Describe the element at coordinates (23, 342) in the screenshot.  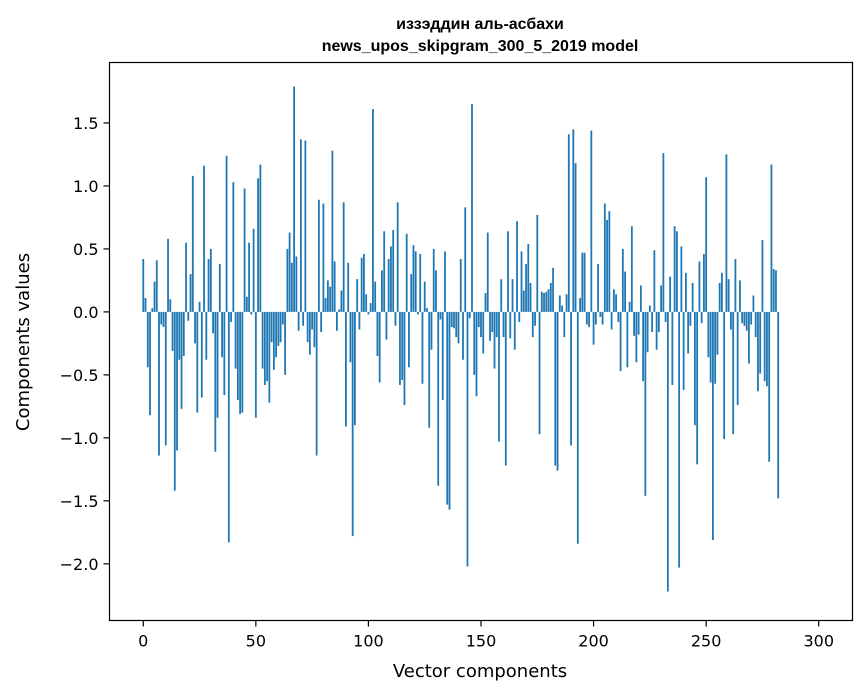
I see `y-axis-label: Components values` at that location.